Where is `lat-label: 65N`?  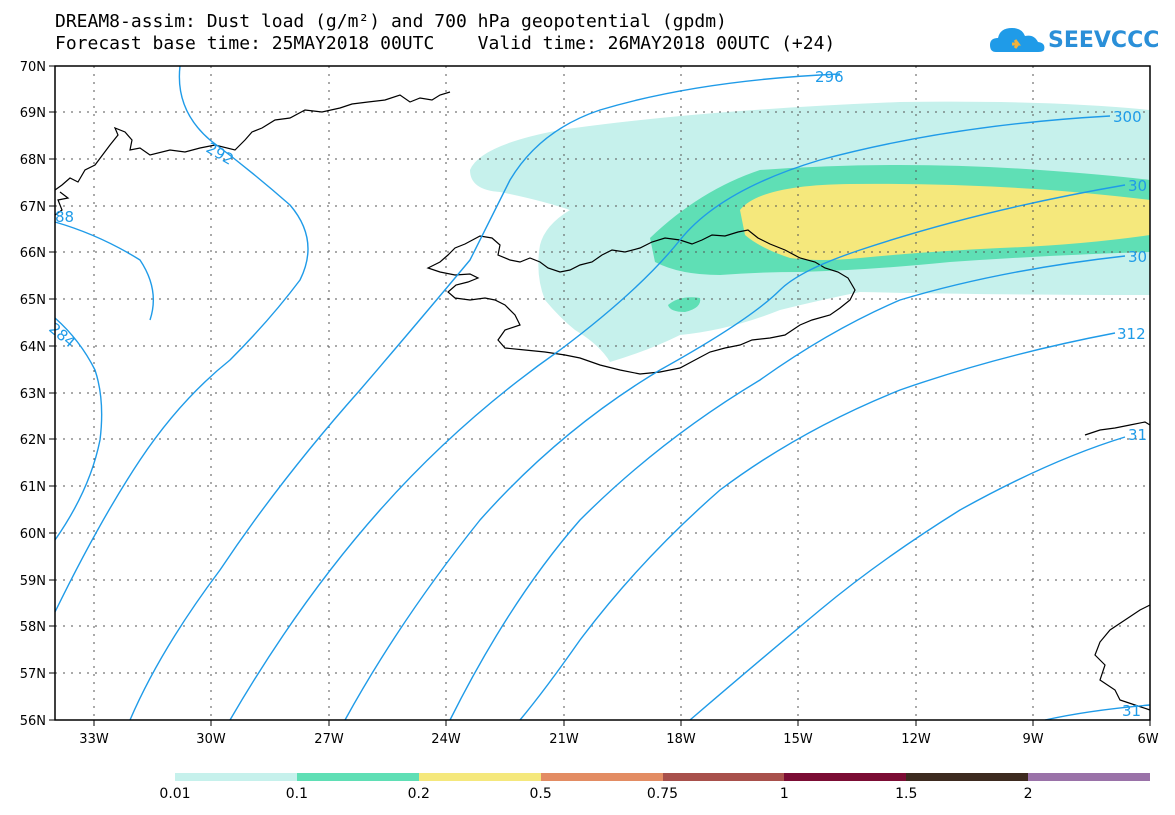 lat-label: 65N is located at coordinates (33, 300).